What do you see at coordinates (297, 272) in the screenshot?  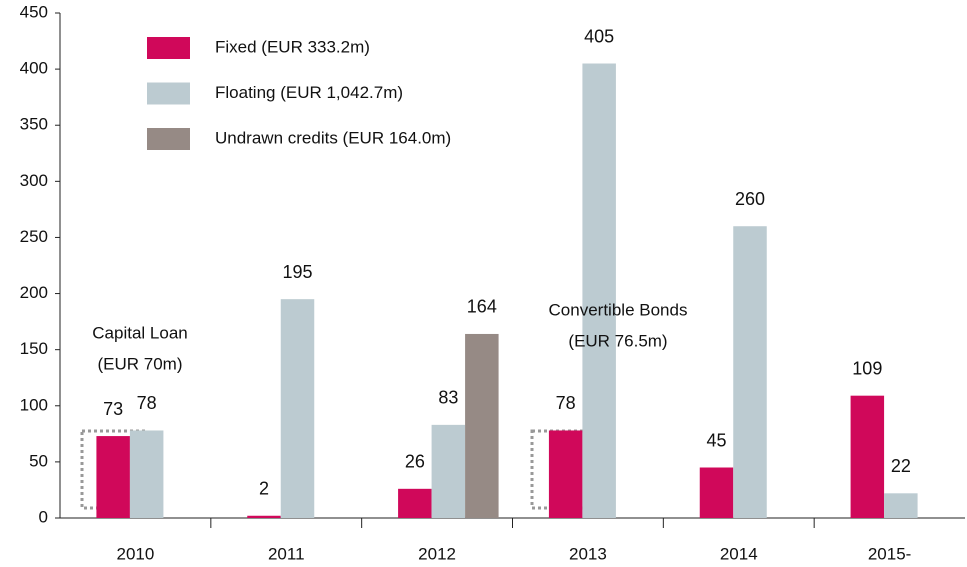 I see `value-label: 195` at bounding box center [297, 272].